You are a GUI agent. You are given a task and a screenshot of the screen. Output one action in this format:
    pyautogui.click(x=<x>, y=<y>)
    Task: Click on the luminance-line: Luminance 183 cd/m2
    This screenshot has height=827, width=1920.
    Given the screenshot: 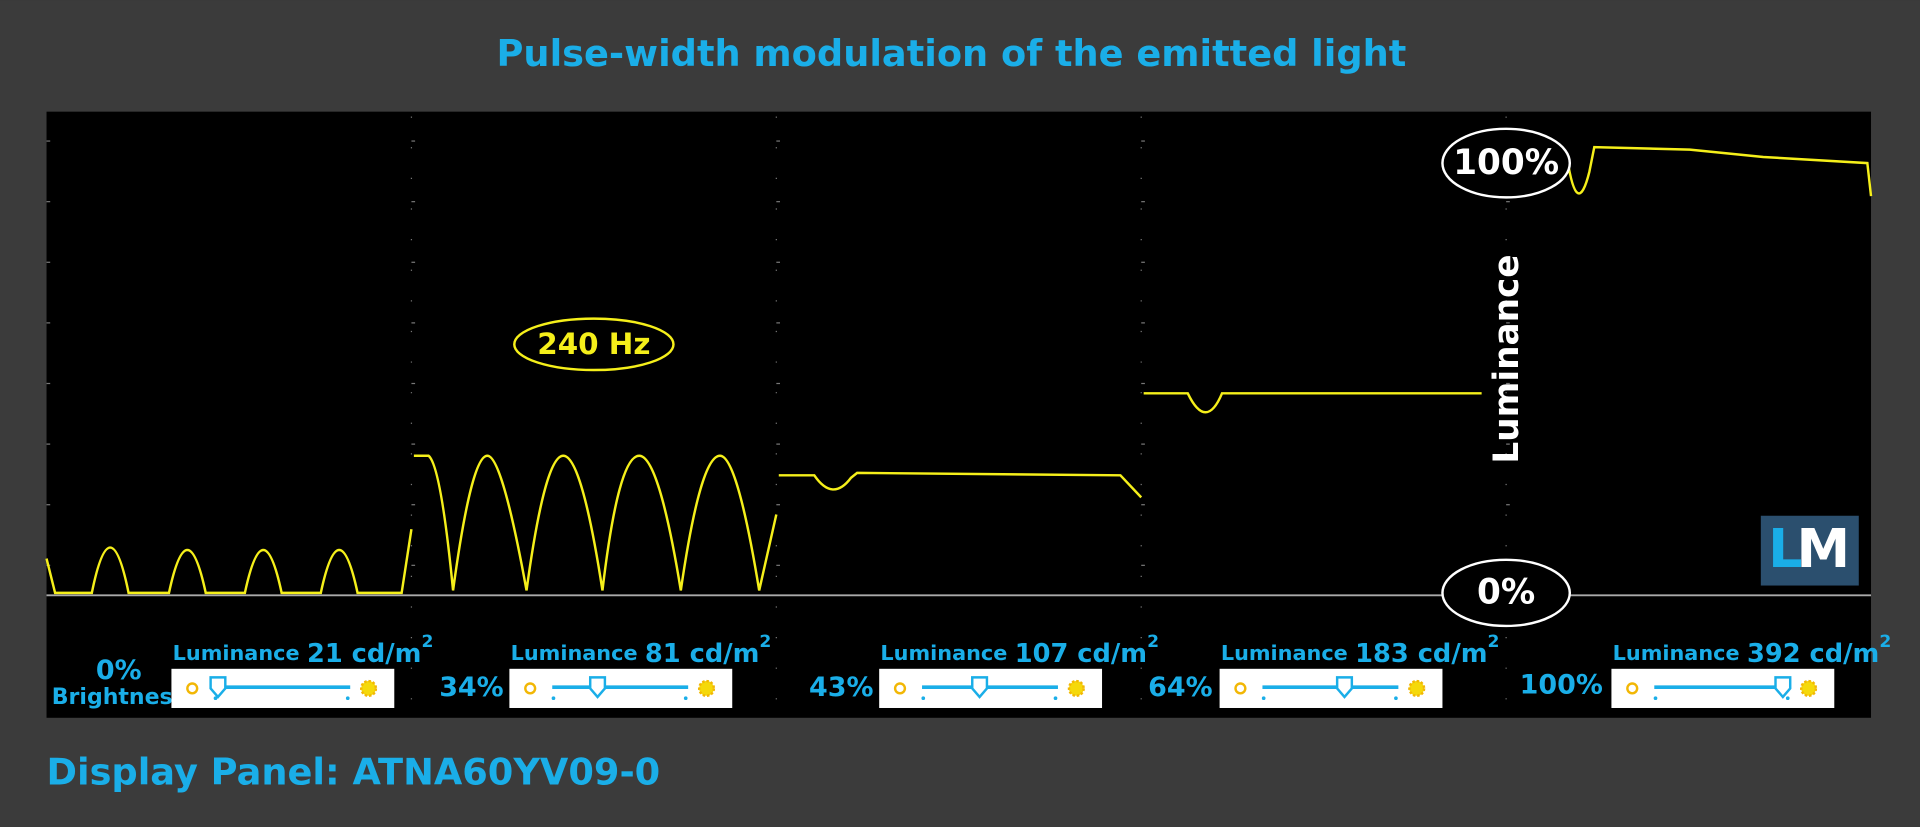 What is the action you would take?
    pyautogui.click(x=1360, y=650)
    